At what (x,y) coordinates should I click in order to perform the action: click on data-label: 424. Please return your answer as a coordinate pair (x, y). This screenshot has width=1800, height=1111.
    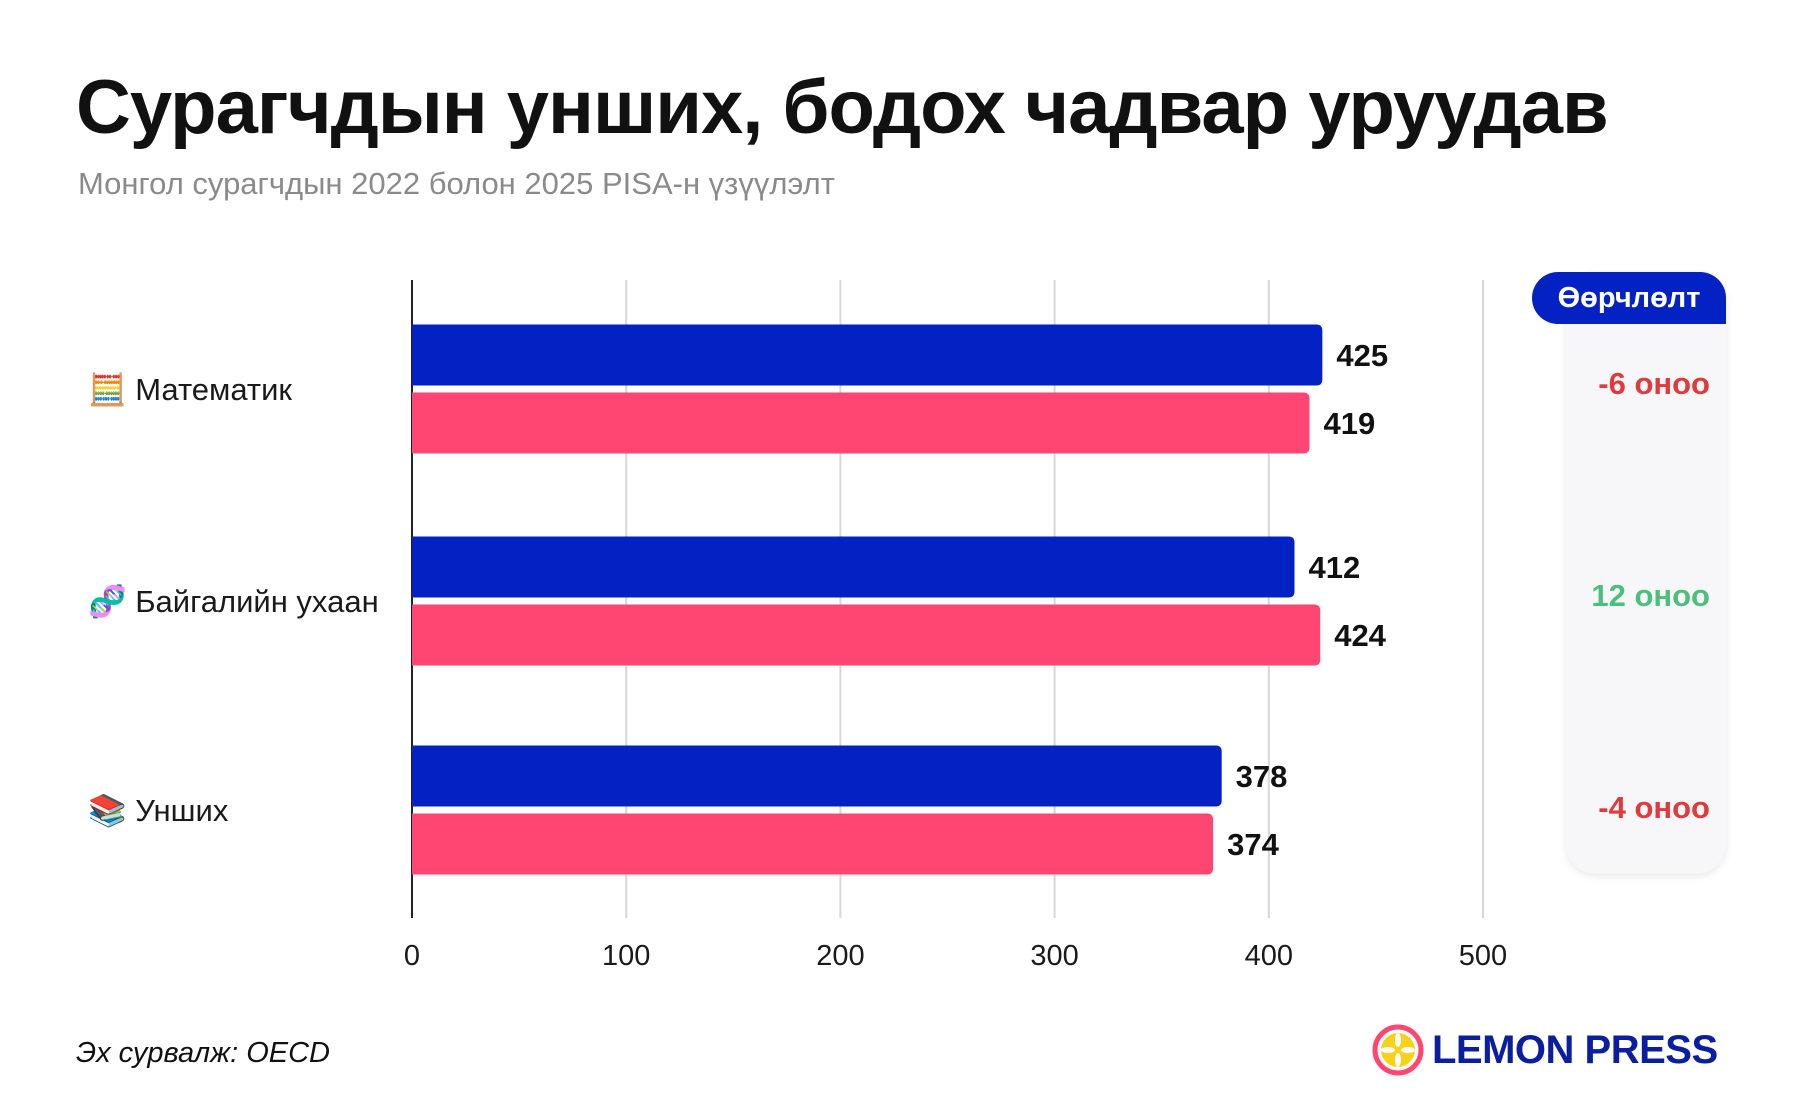
    Looking at the image, I should click on (1360, 635).